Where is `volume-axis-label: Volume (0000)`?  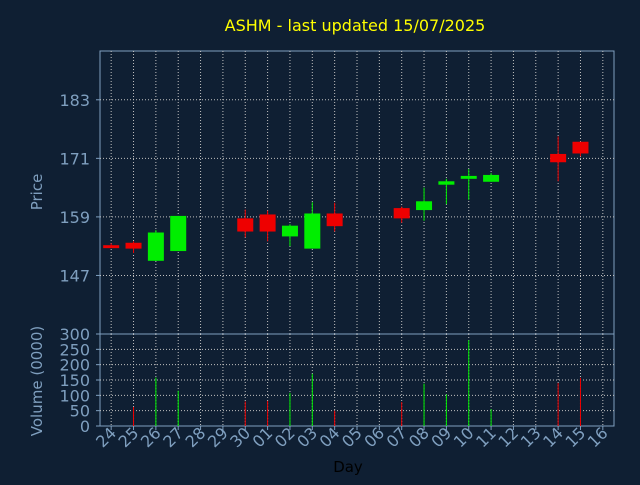 volume-axis-label: Volume (0000) is located at coordinates (37, 381).